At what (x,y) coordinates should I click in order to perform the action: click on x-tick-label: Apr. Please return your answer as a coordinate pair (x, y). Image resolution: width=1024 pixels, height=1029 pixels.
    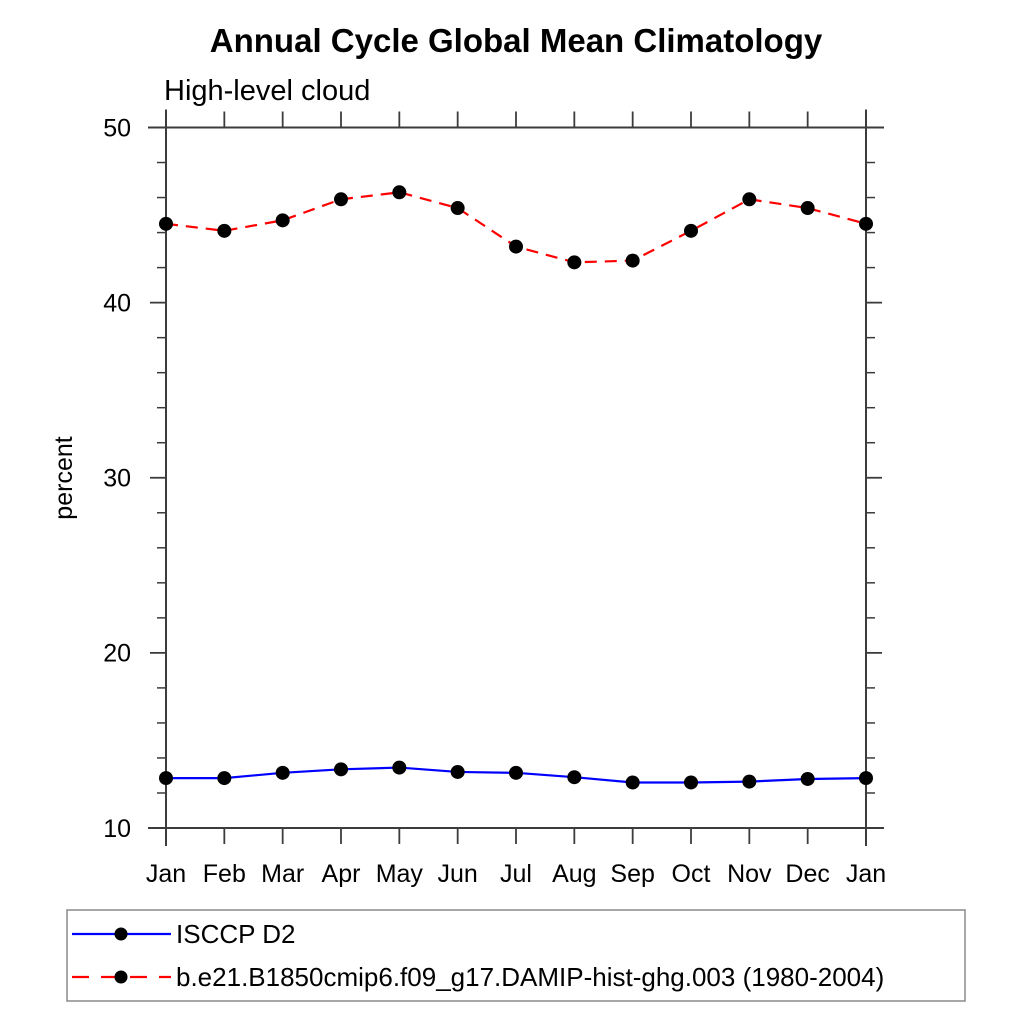
    Looking at the image, I should click on (341, 874).